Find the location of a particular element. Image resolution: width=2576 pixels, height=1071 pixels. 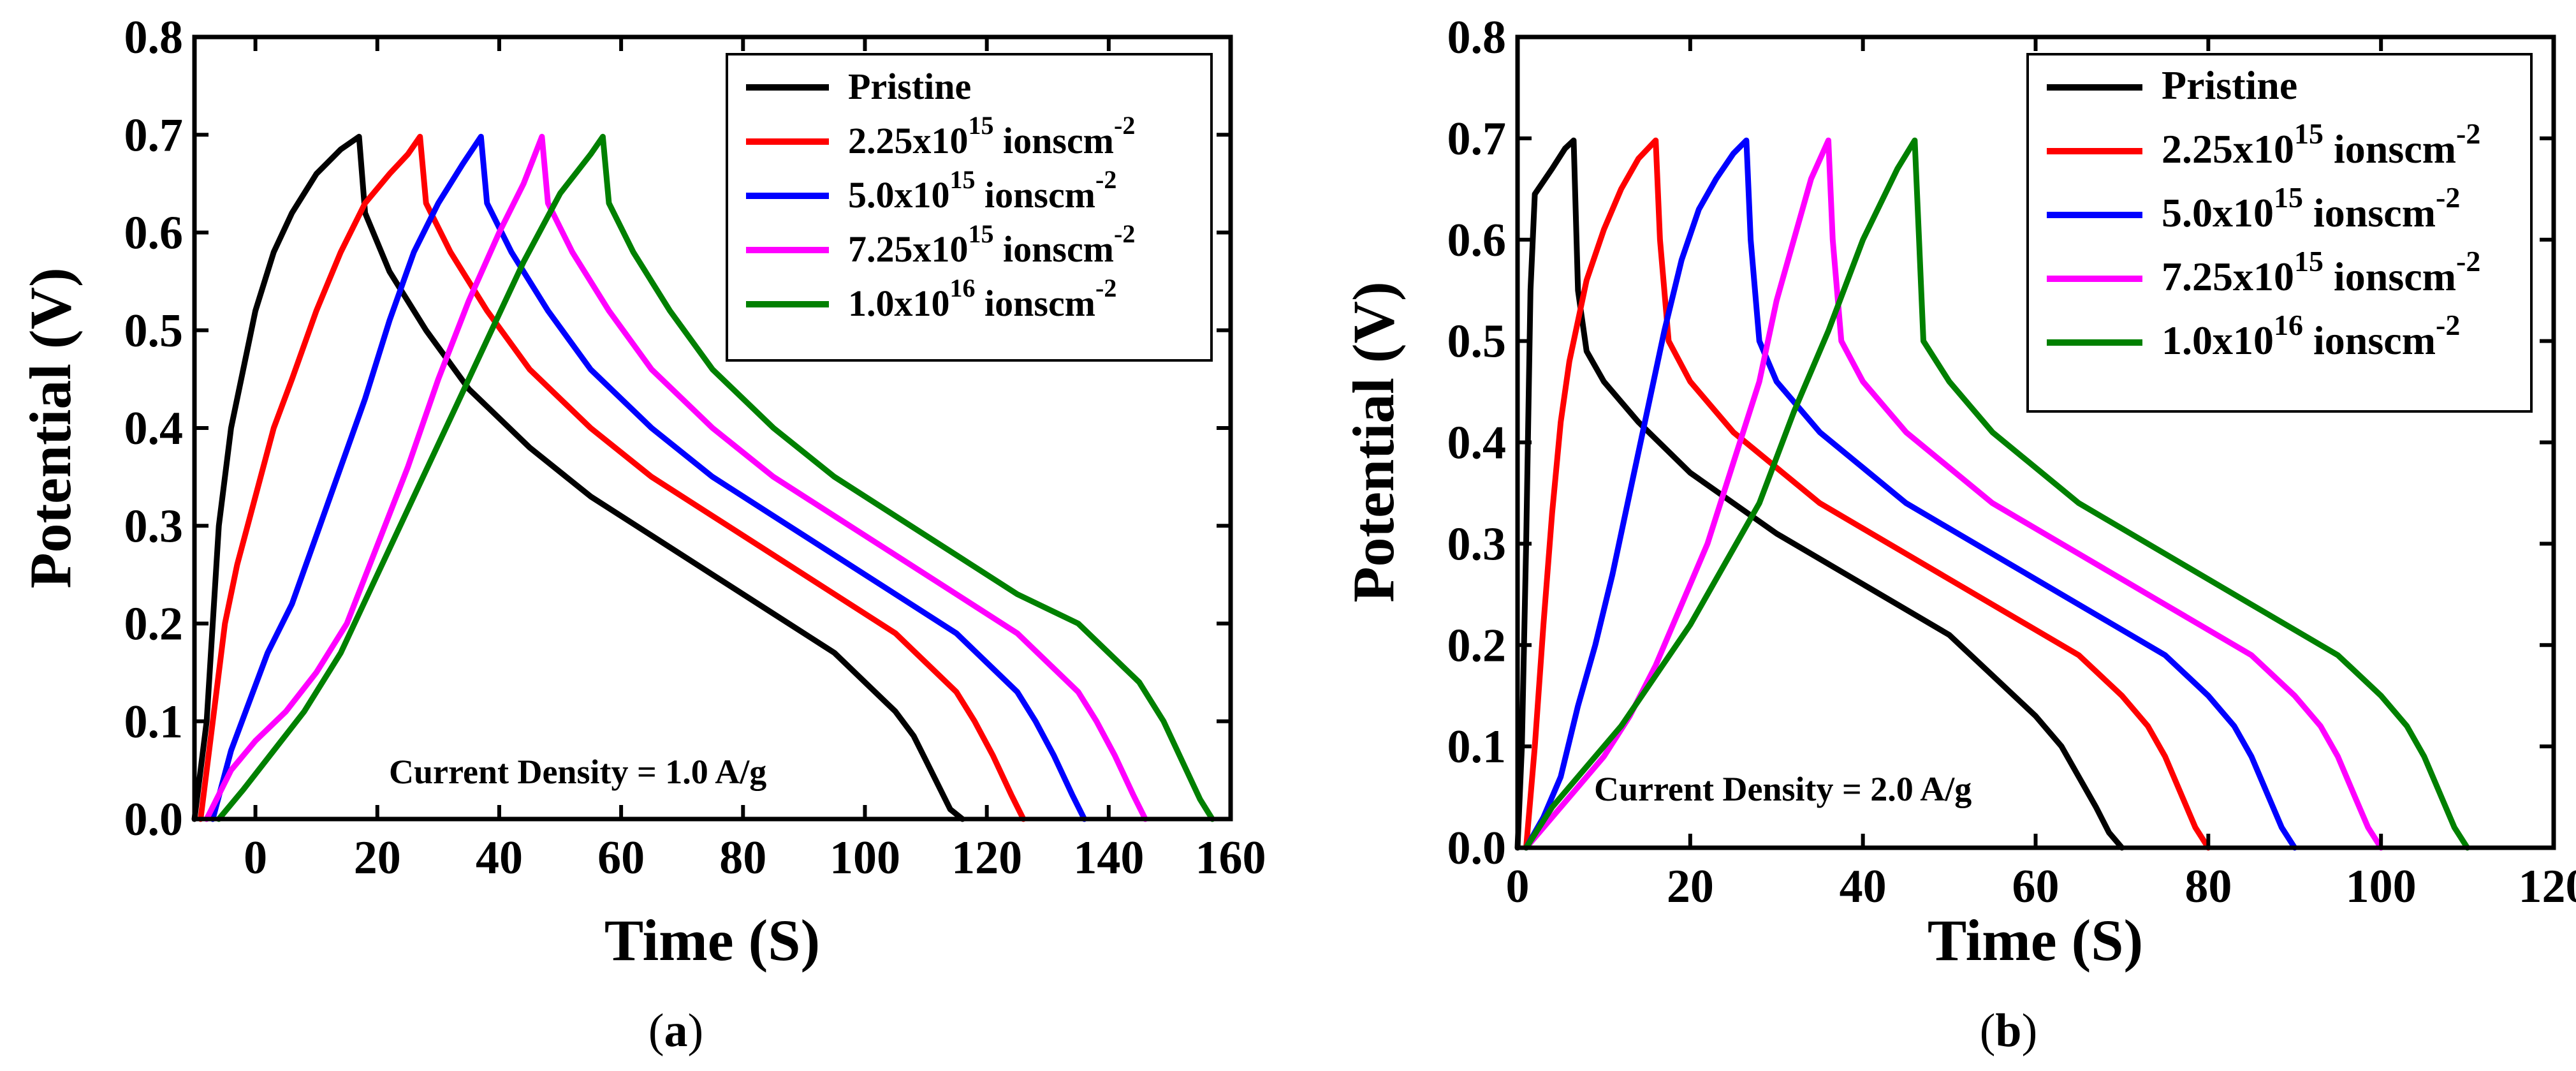

panel-label: (b) is located at coordinates (2008, 1031).